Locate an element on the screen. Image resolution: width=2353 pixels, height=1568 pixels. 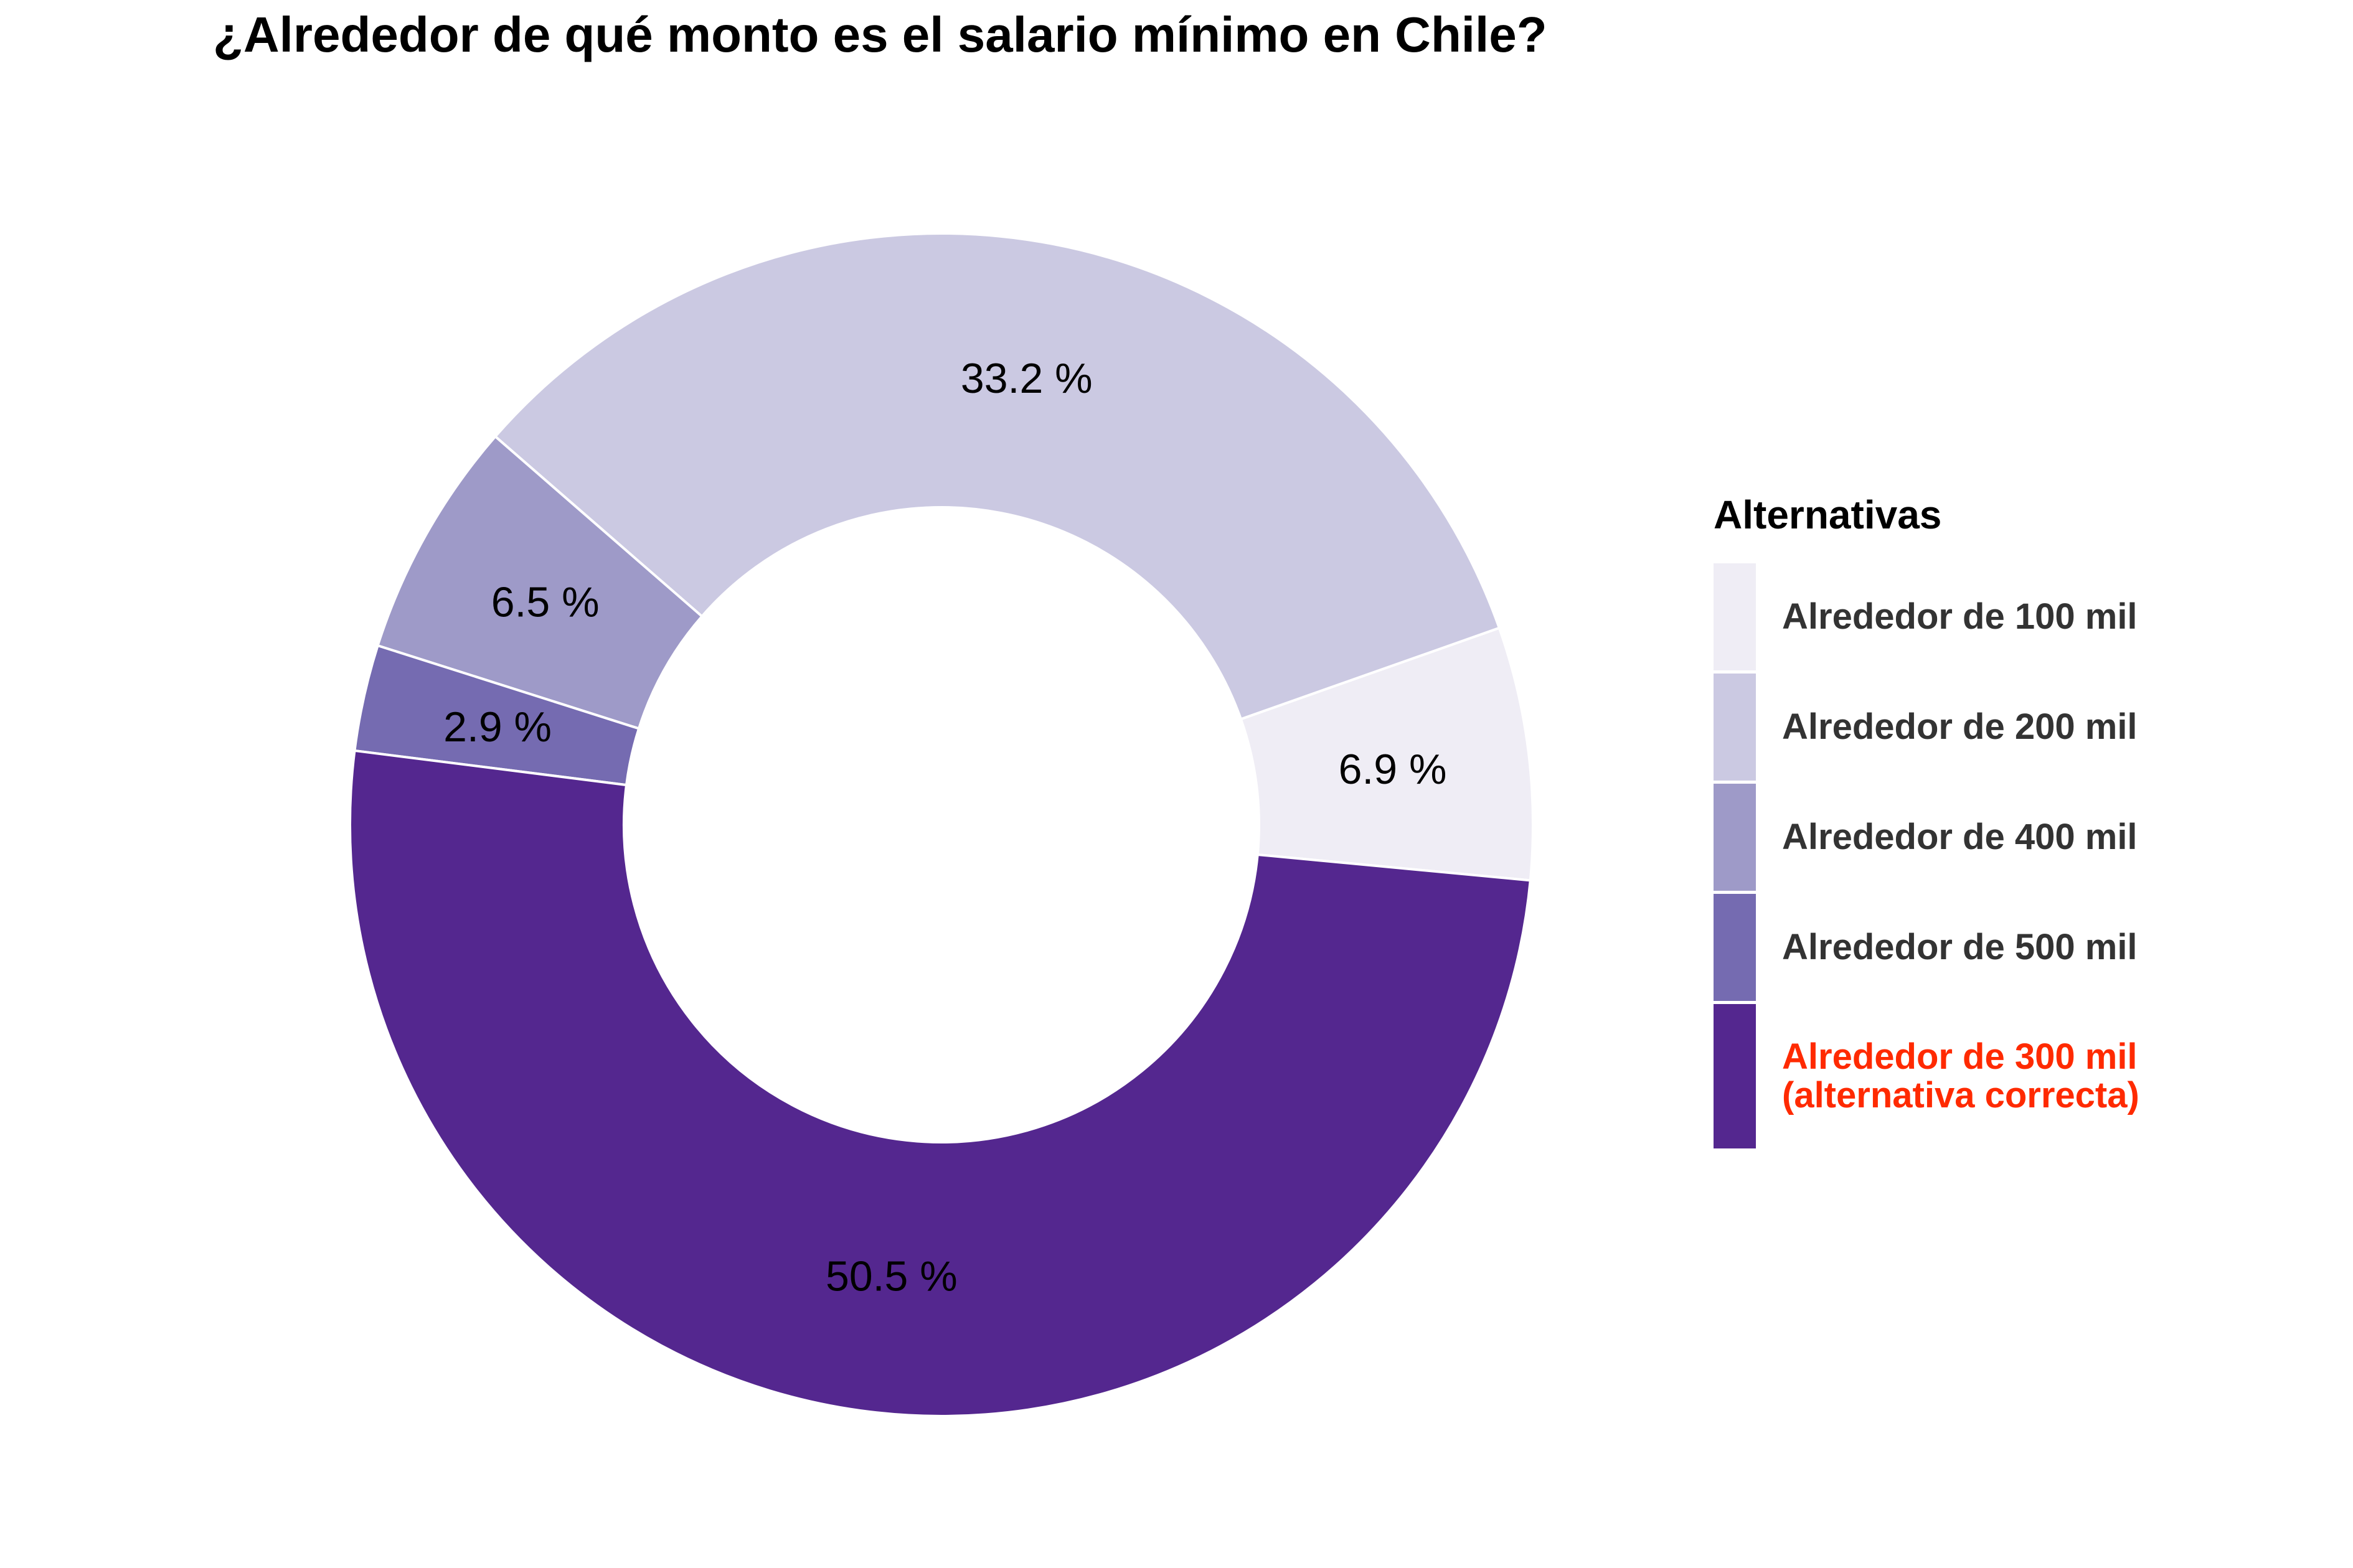
legend-label: Alrededor de 500 mil is located at coordinates (1960, 947).